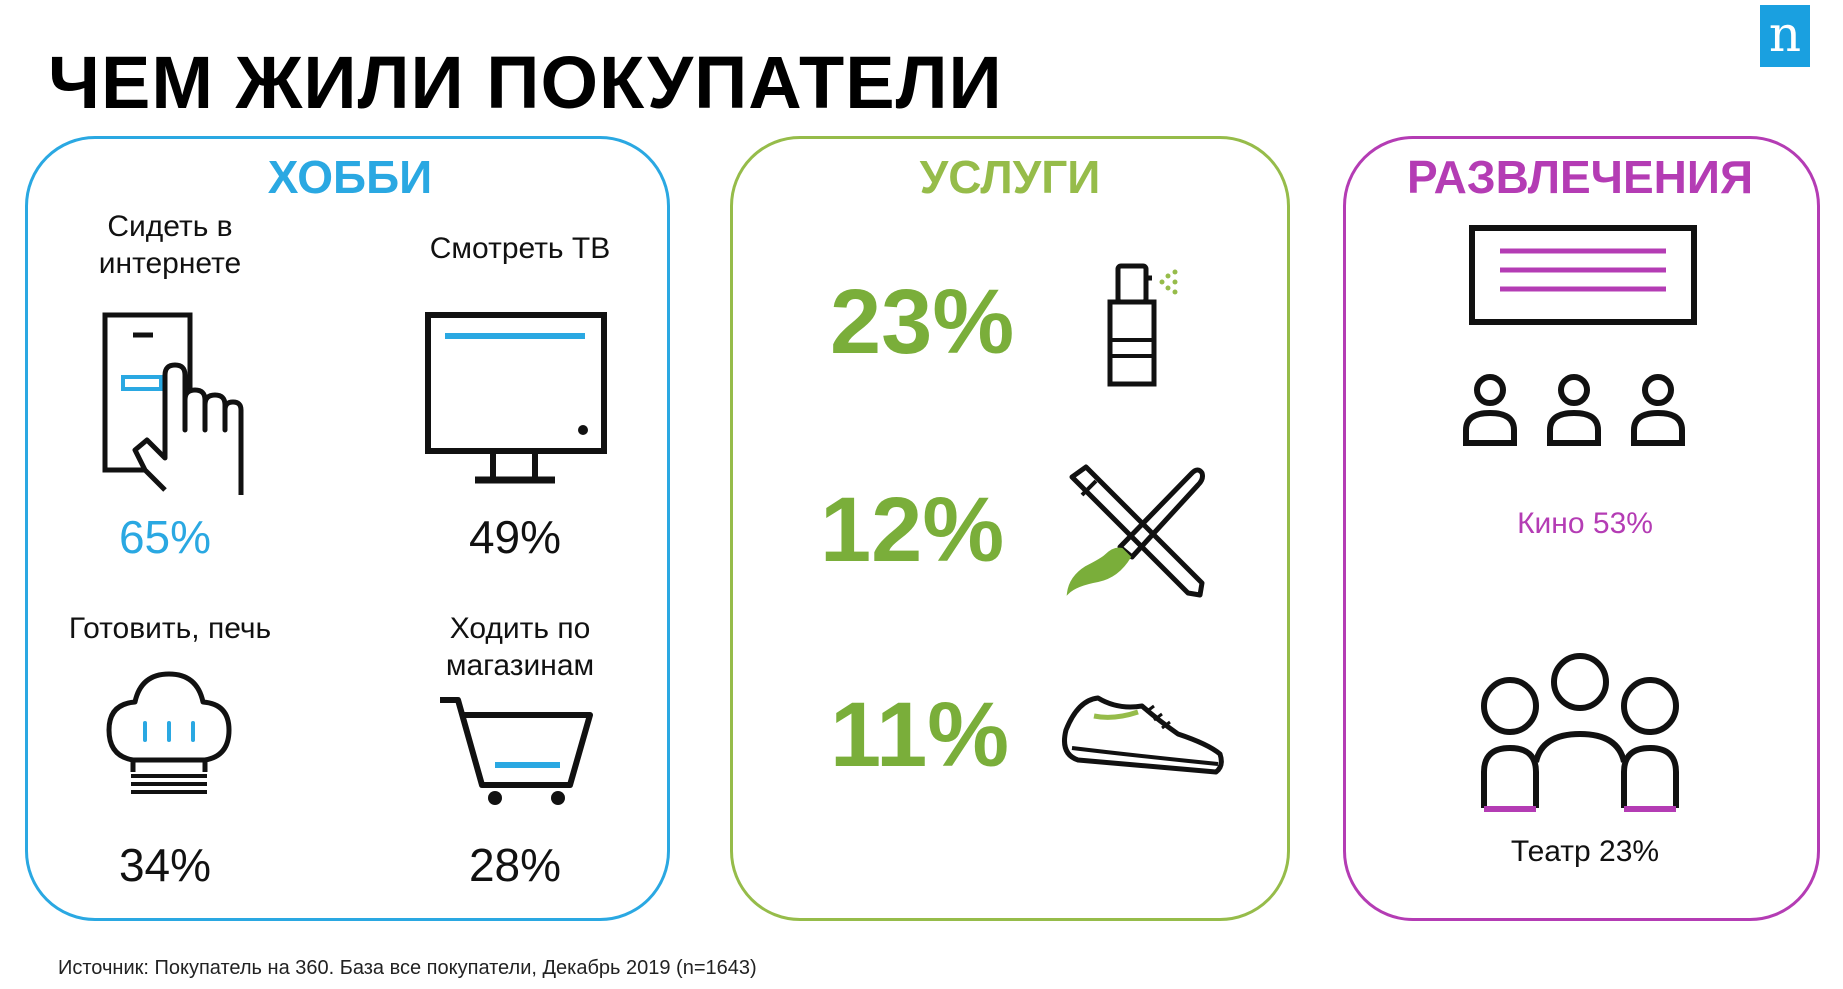  What do you see at coordinates (922, 322) in the screenshot?
I see `services-beauty-percent: 23%` at bounding box center [922, 322].